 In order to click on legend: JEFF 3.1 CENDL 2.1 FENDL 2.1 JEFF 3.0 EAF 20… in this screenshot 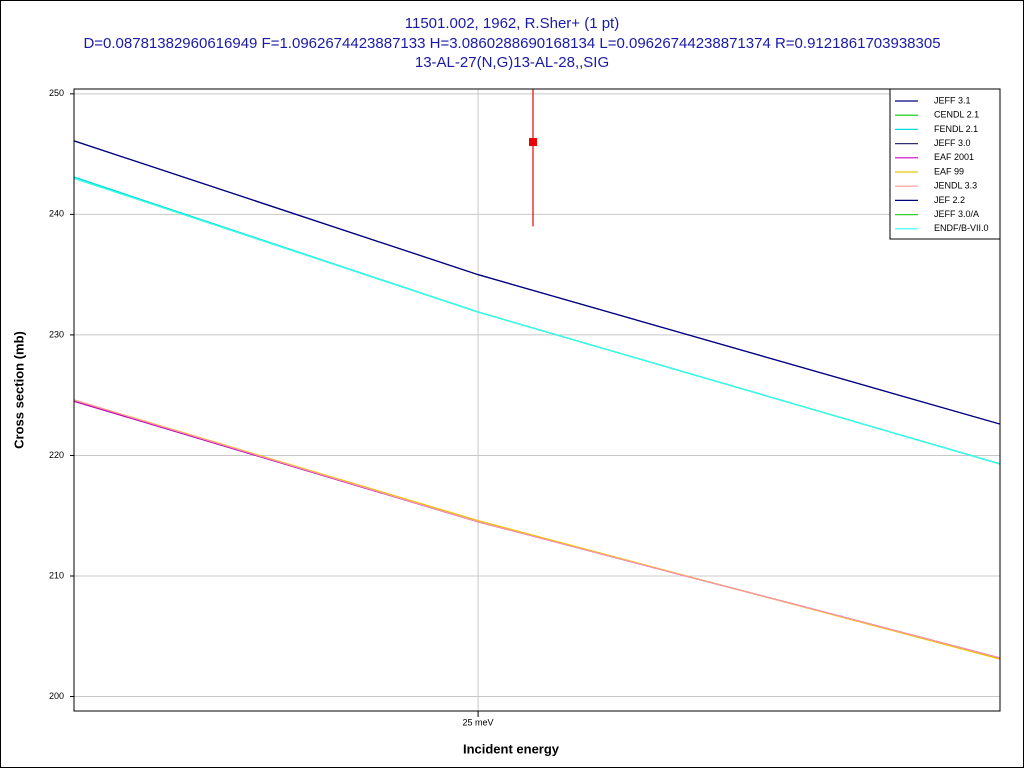, I will do `click(945, 164)`.